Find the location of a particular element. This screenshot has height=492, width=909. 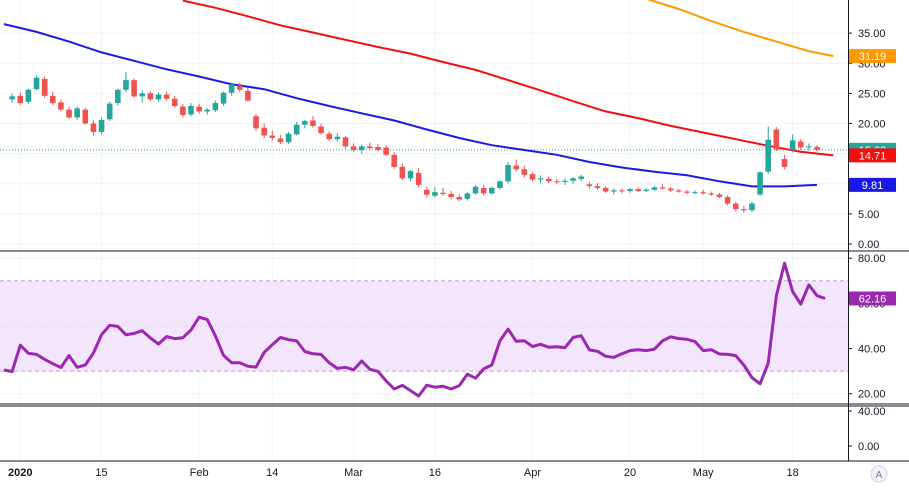

time-axis-label: 20 is located at coordinates (630, 473).